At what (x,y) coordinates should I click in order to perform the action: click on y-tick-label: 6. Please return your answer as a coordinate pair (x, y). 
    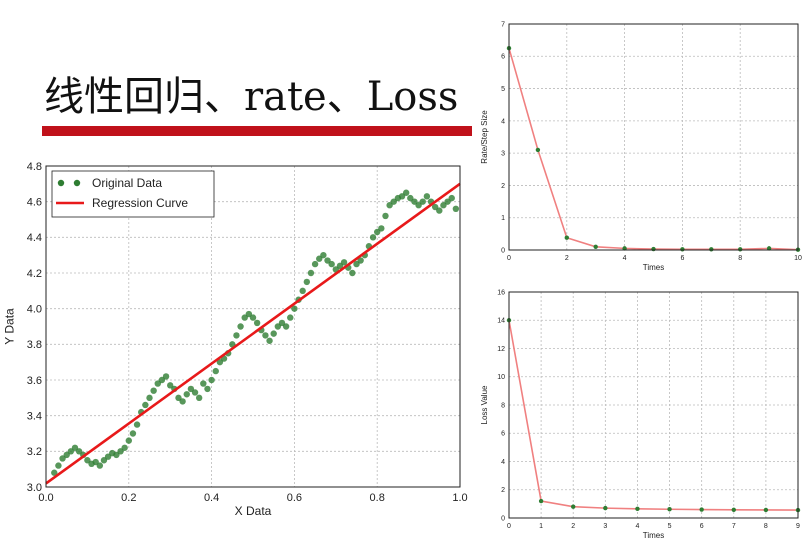
    Looking at the image, I should click on (503, 434).